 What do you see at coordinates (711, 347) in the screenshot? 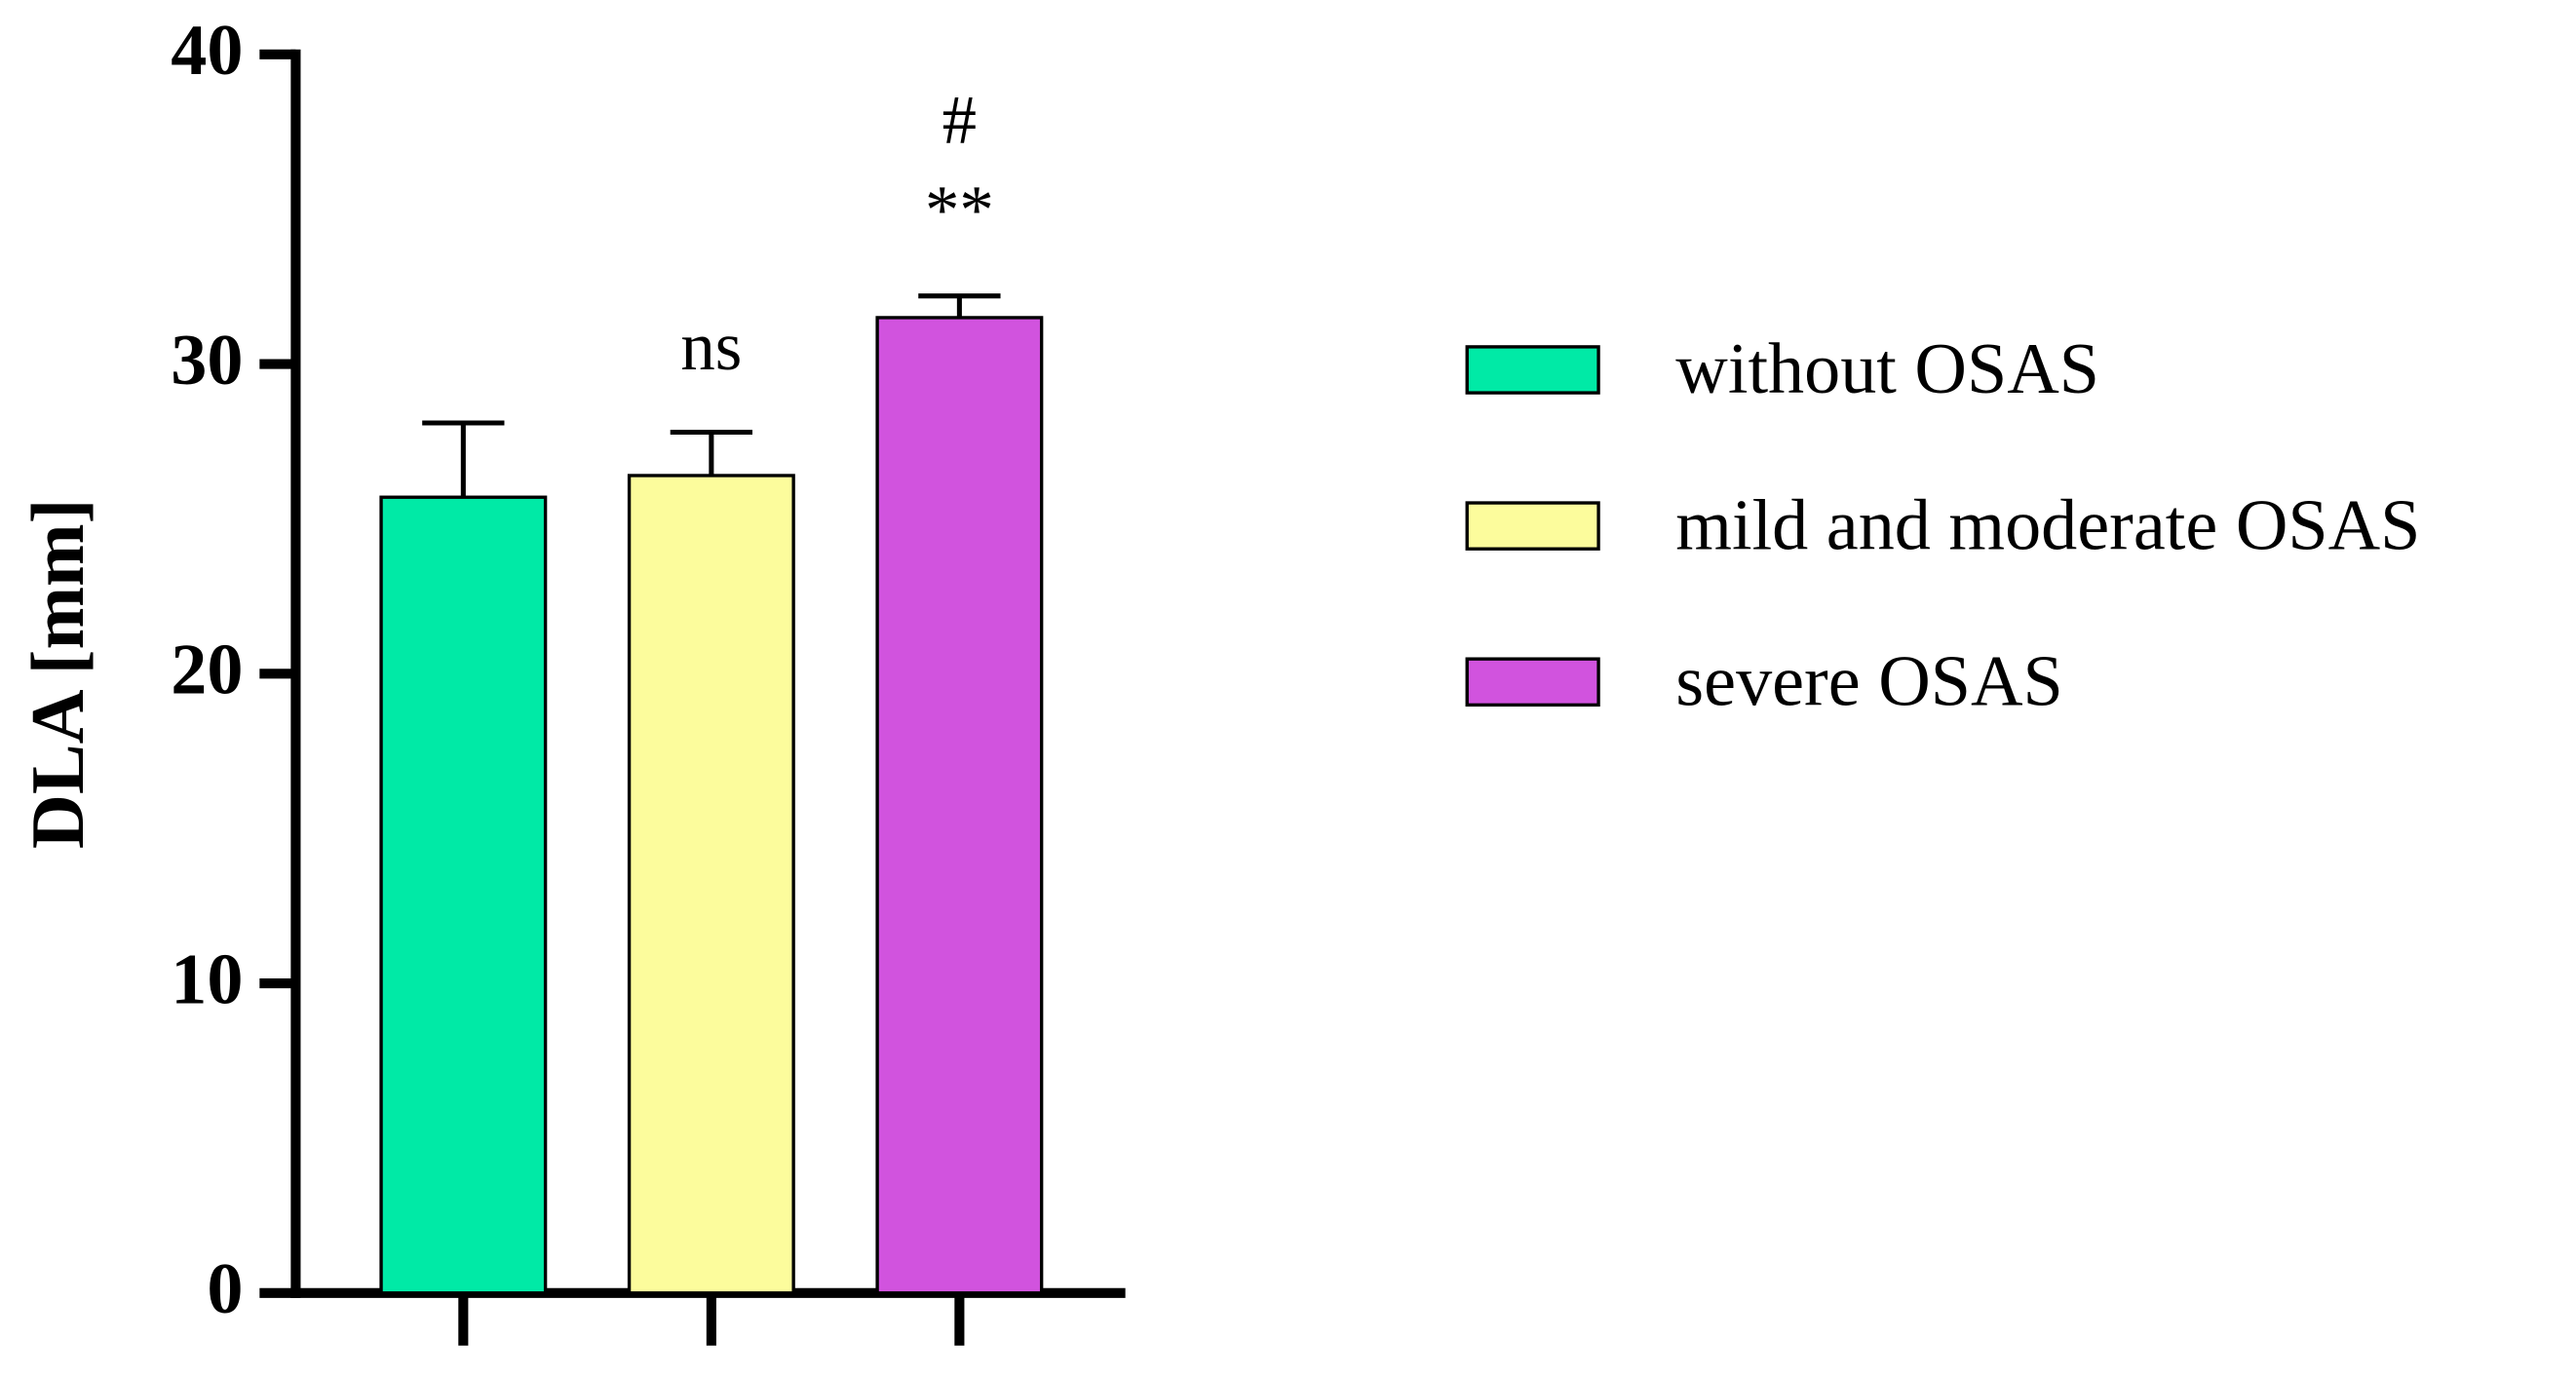
I see `annotation: ns` at bounding box center [711, 347].